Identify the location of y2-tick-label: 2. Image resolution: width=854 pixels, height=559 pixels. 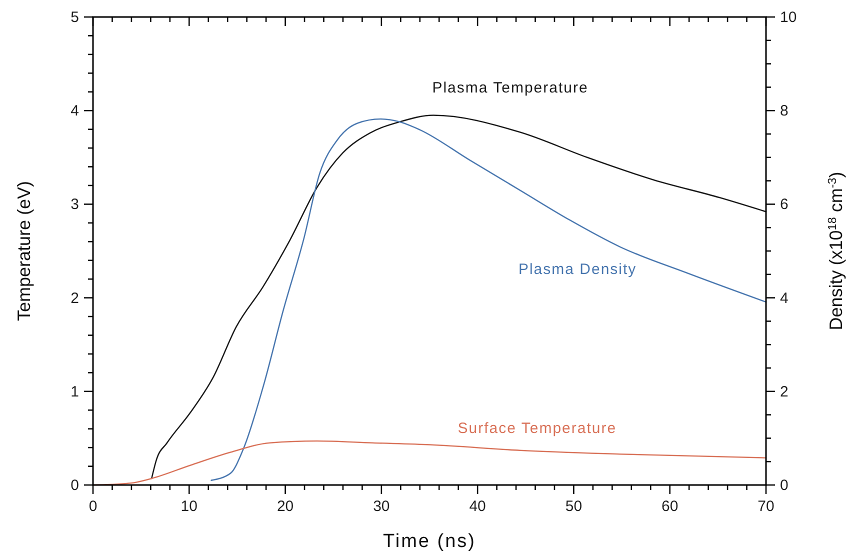
(784, 391).